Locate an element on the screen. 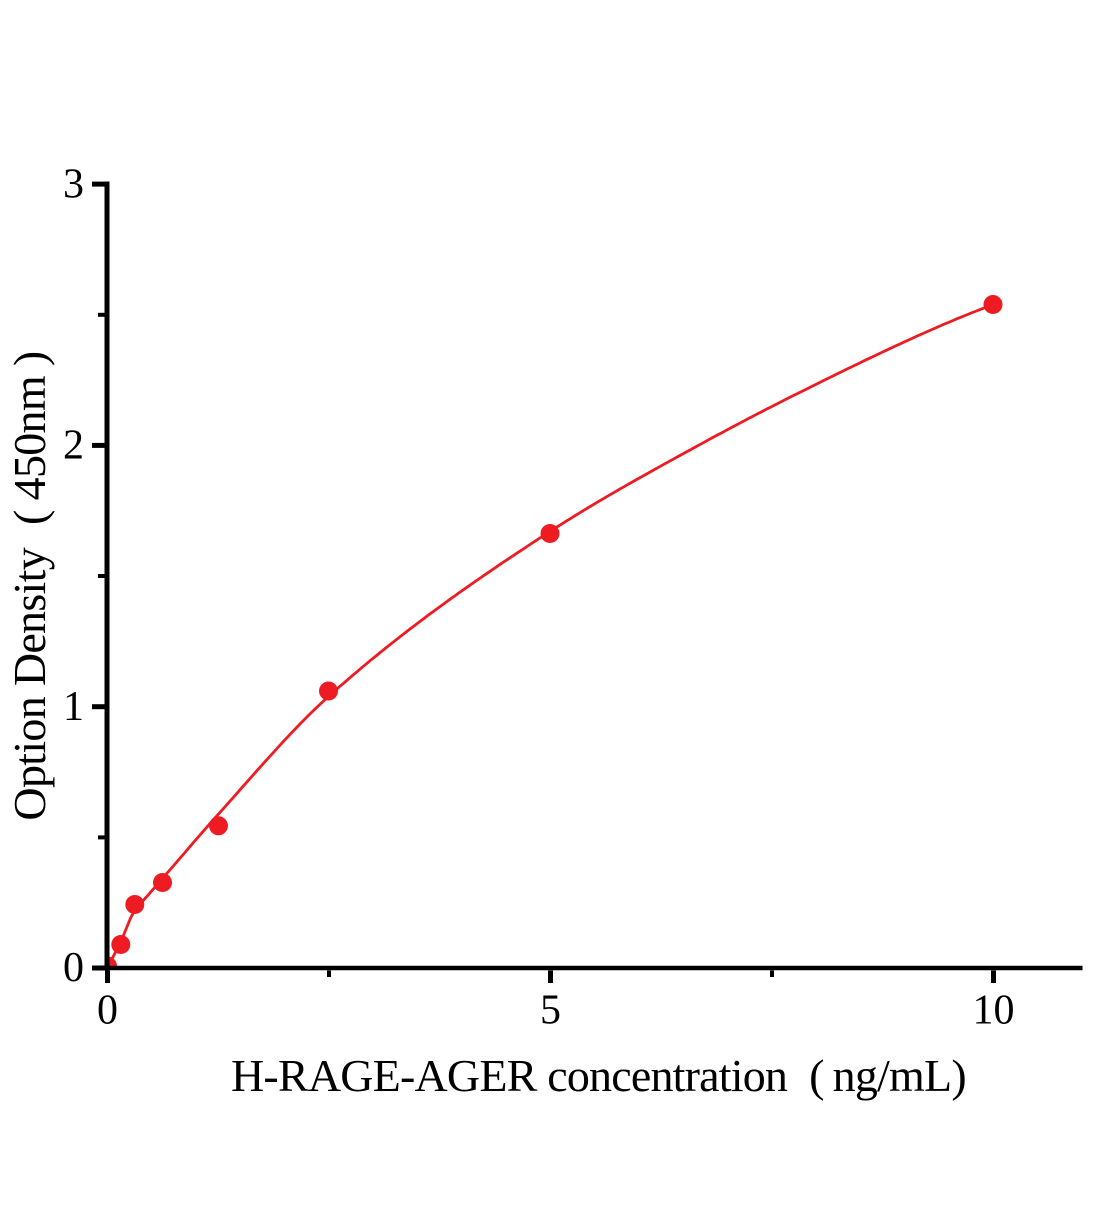  svg-text: 1 is located at coordinates (73, 707).